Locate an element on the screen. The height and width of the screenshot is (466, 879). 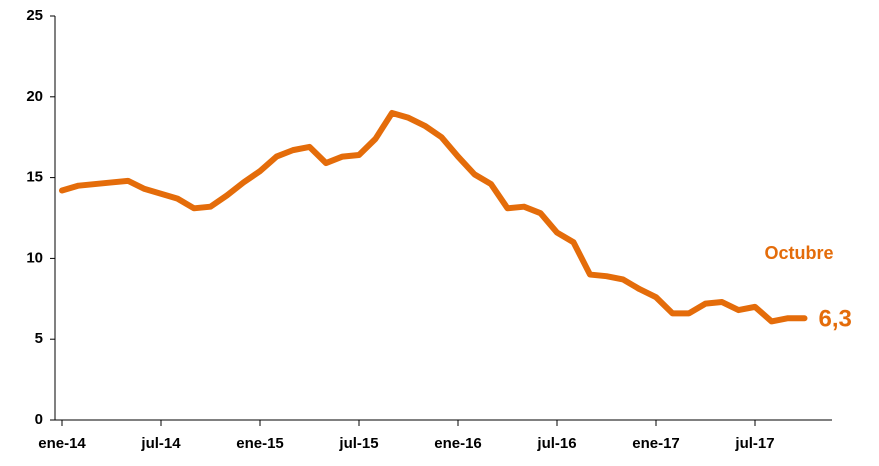
annotation: Octubre is located at coordinates (799, 253).